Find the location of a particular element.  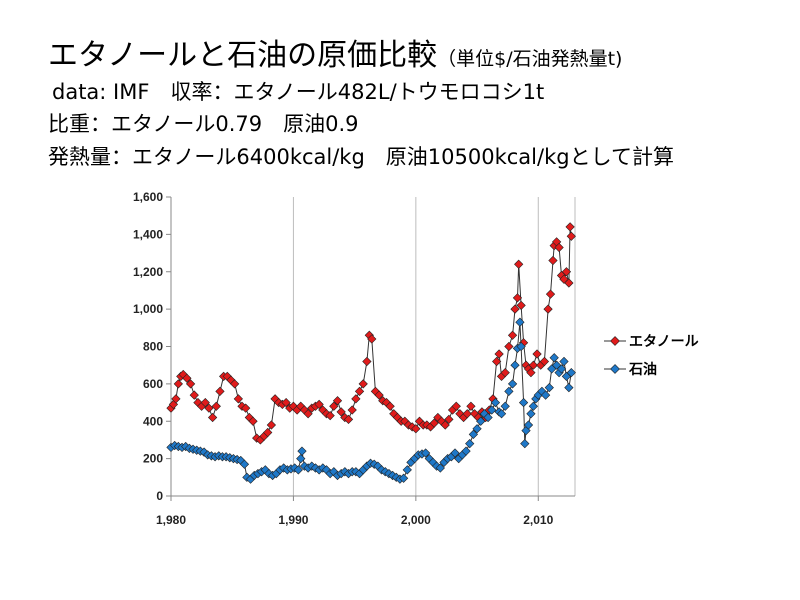

page-title: エタノールと石油の原価比較（単位$/石油発熱量t) is located at coordinates (335, 52).